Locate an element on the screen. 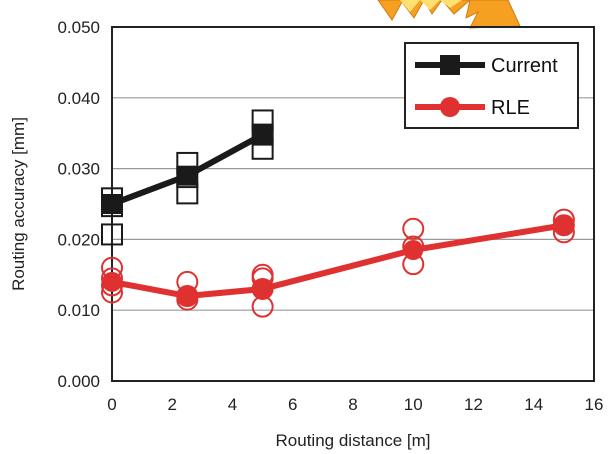  x-tick-label: 14 is located at coordinates (533, 404).